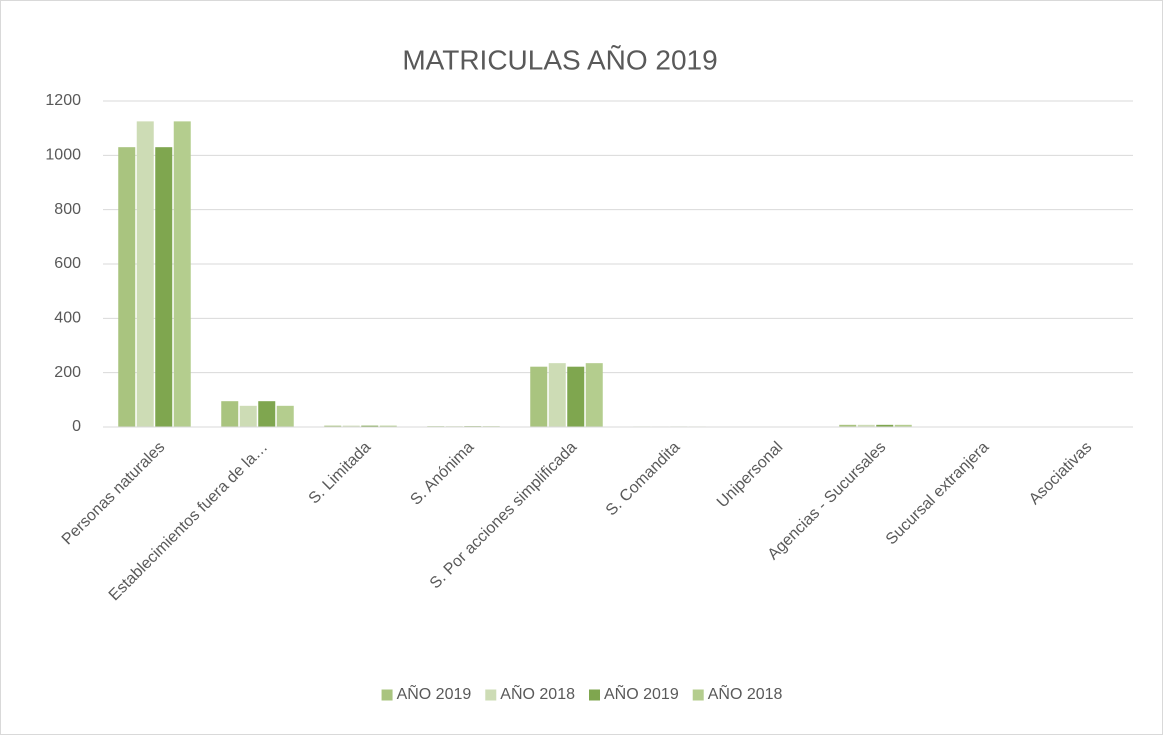 Image resolution: width=1163 pixels, height=735 pixels. What do you see at coordinates (559, 59) in the screenshot?
I see `chart-title: MATRICULAS AÑO 2019` at bounding box center [559, 59].